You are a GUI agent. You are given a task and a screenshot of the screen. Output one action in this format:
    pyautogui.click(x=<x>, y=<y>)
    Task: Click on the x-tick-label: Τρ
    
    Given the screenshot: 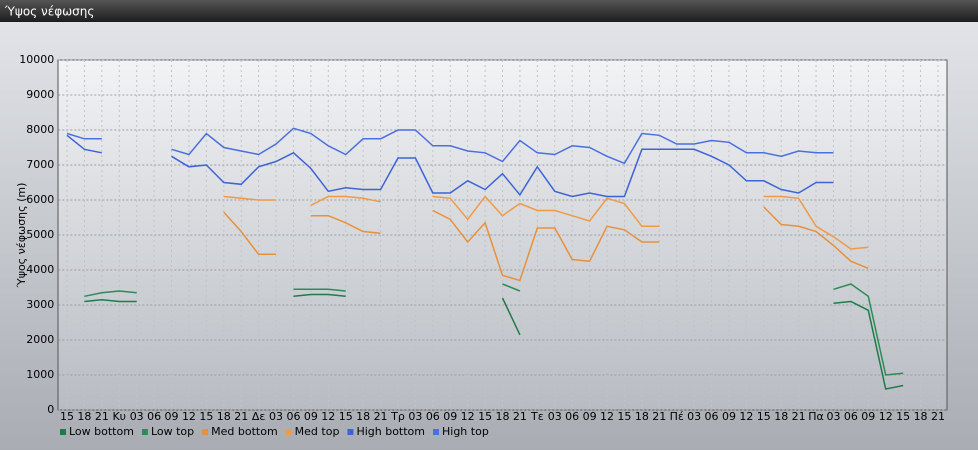 What is the action you would take?
    pyautogui.click(x=397, y=416)
    